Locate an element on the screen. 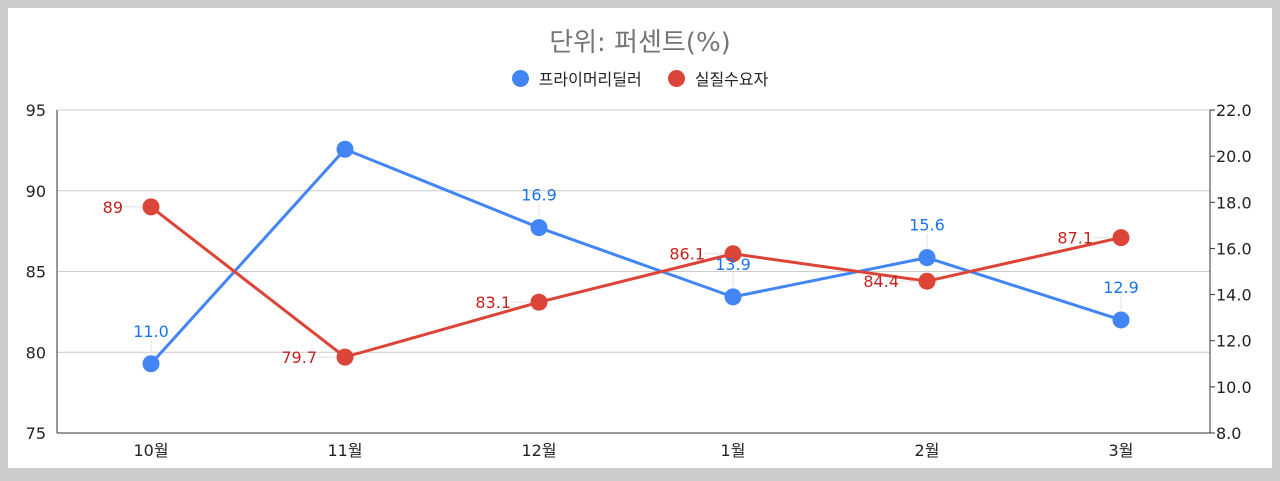 This screenshot has height=481, width=1280. y-right-tick-label: 22.0 is located at coordinates (1234, 110).